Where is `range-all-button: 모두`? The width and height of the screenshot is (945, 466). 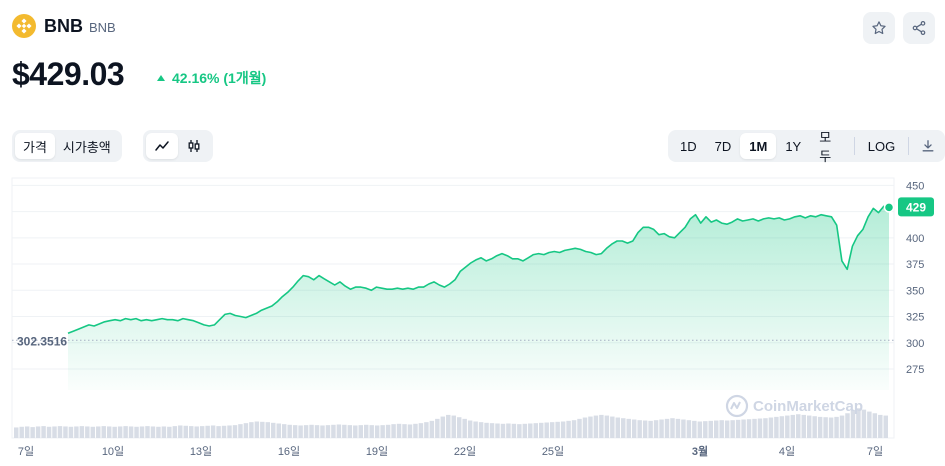
range-all-button: 모두 is located at coordinates (825, 147).